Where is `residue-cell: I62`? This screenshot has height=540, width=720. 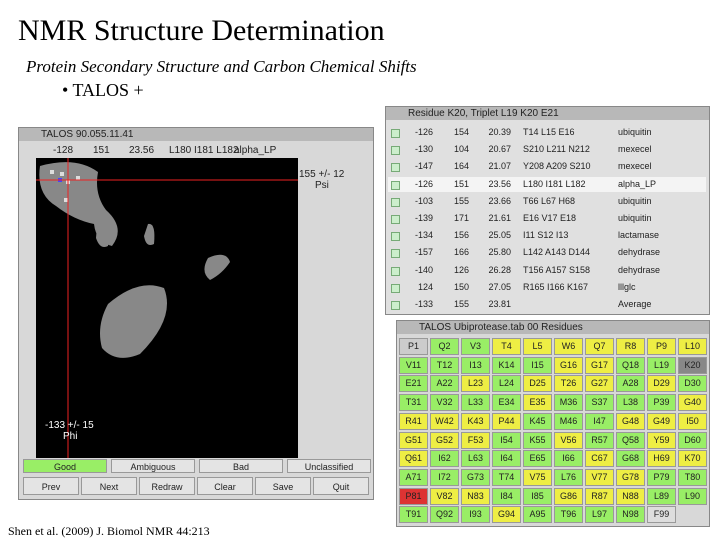 residue-cell: I62 is located at coordinates (444, 459).